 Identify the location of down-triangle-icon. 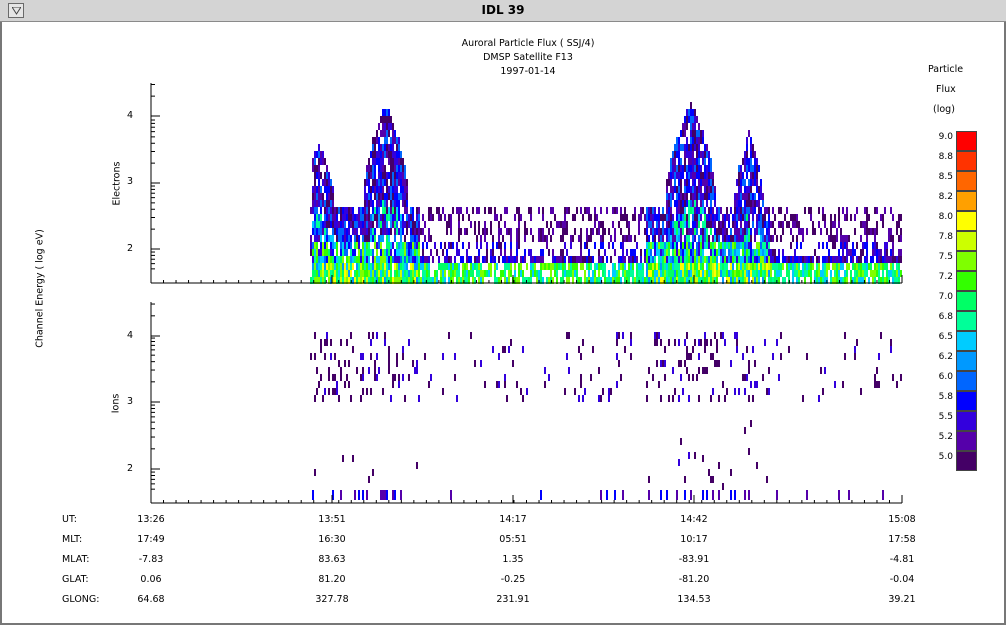
(16, 11).